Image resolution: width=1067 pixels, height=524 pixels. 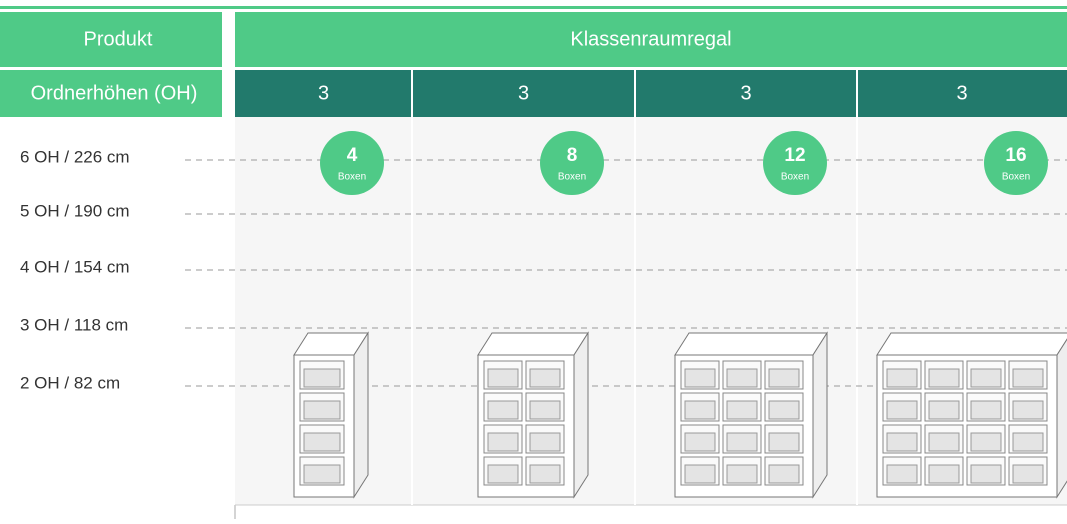 What do you see at coordinates (352, 155) in the screenshot?
I see `box-count: 4` at bounding box center [352, 155].